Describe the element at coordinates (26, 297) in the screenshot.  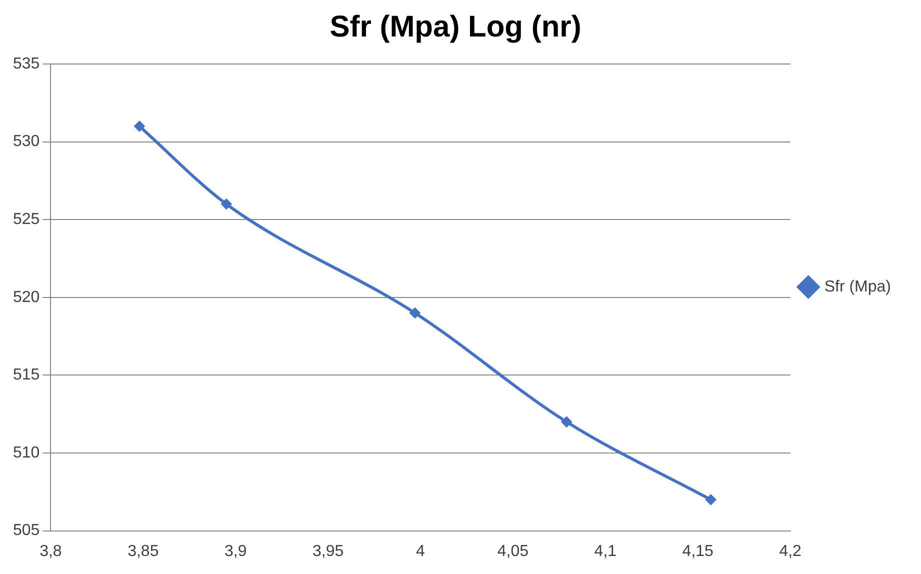
I see `y-tick-label: 520` at that location.